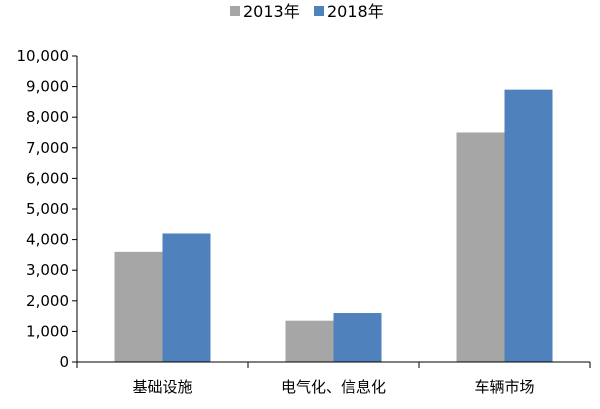  Describe the element at coordinates (47, 240) in the screenshot. I see `y-tick-label: 4,000` at that location.